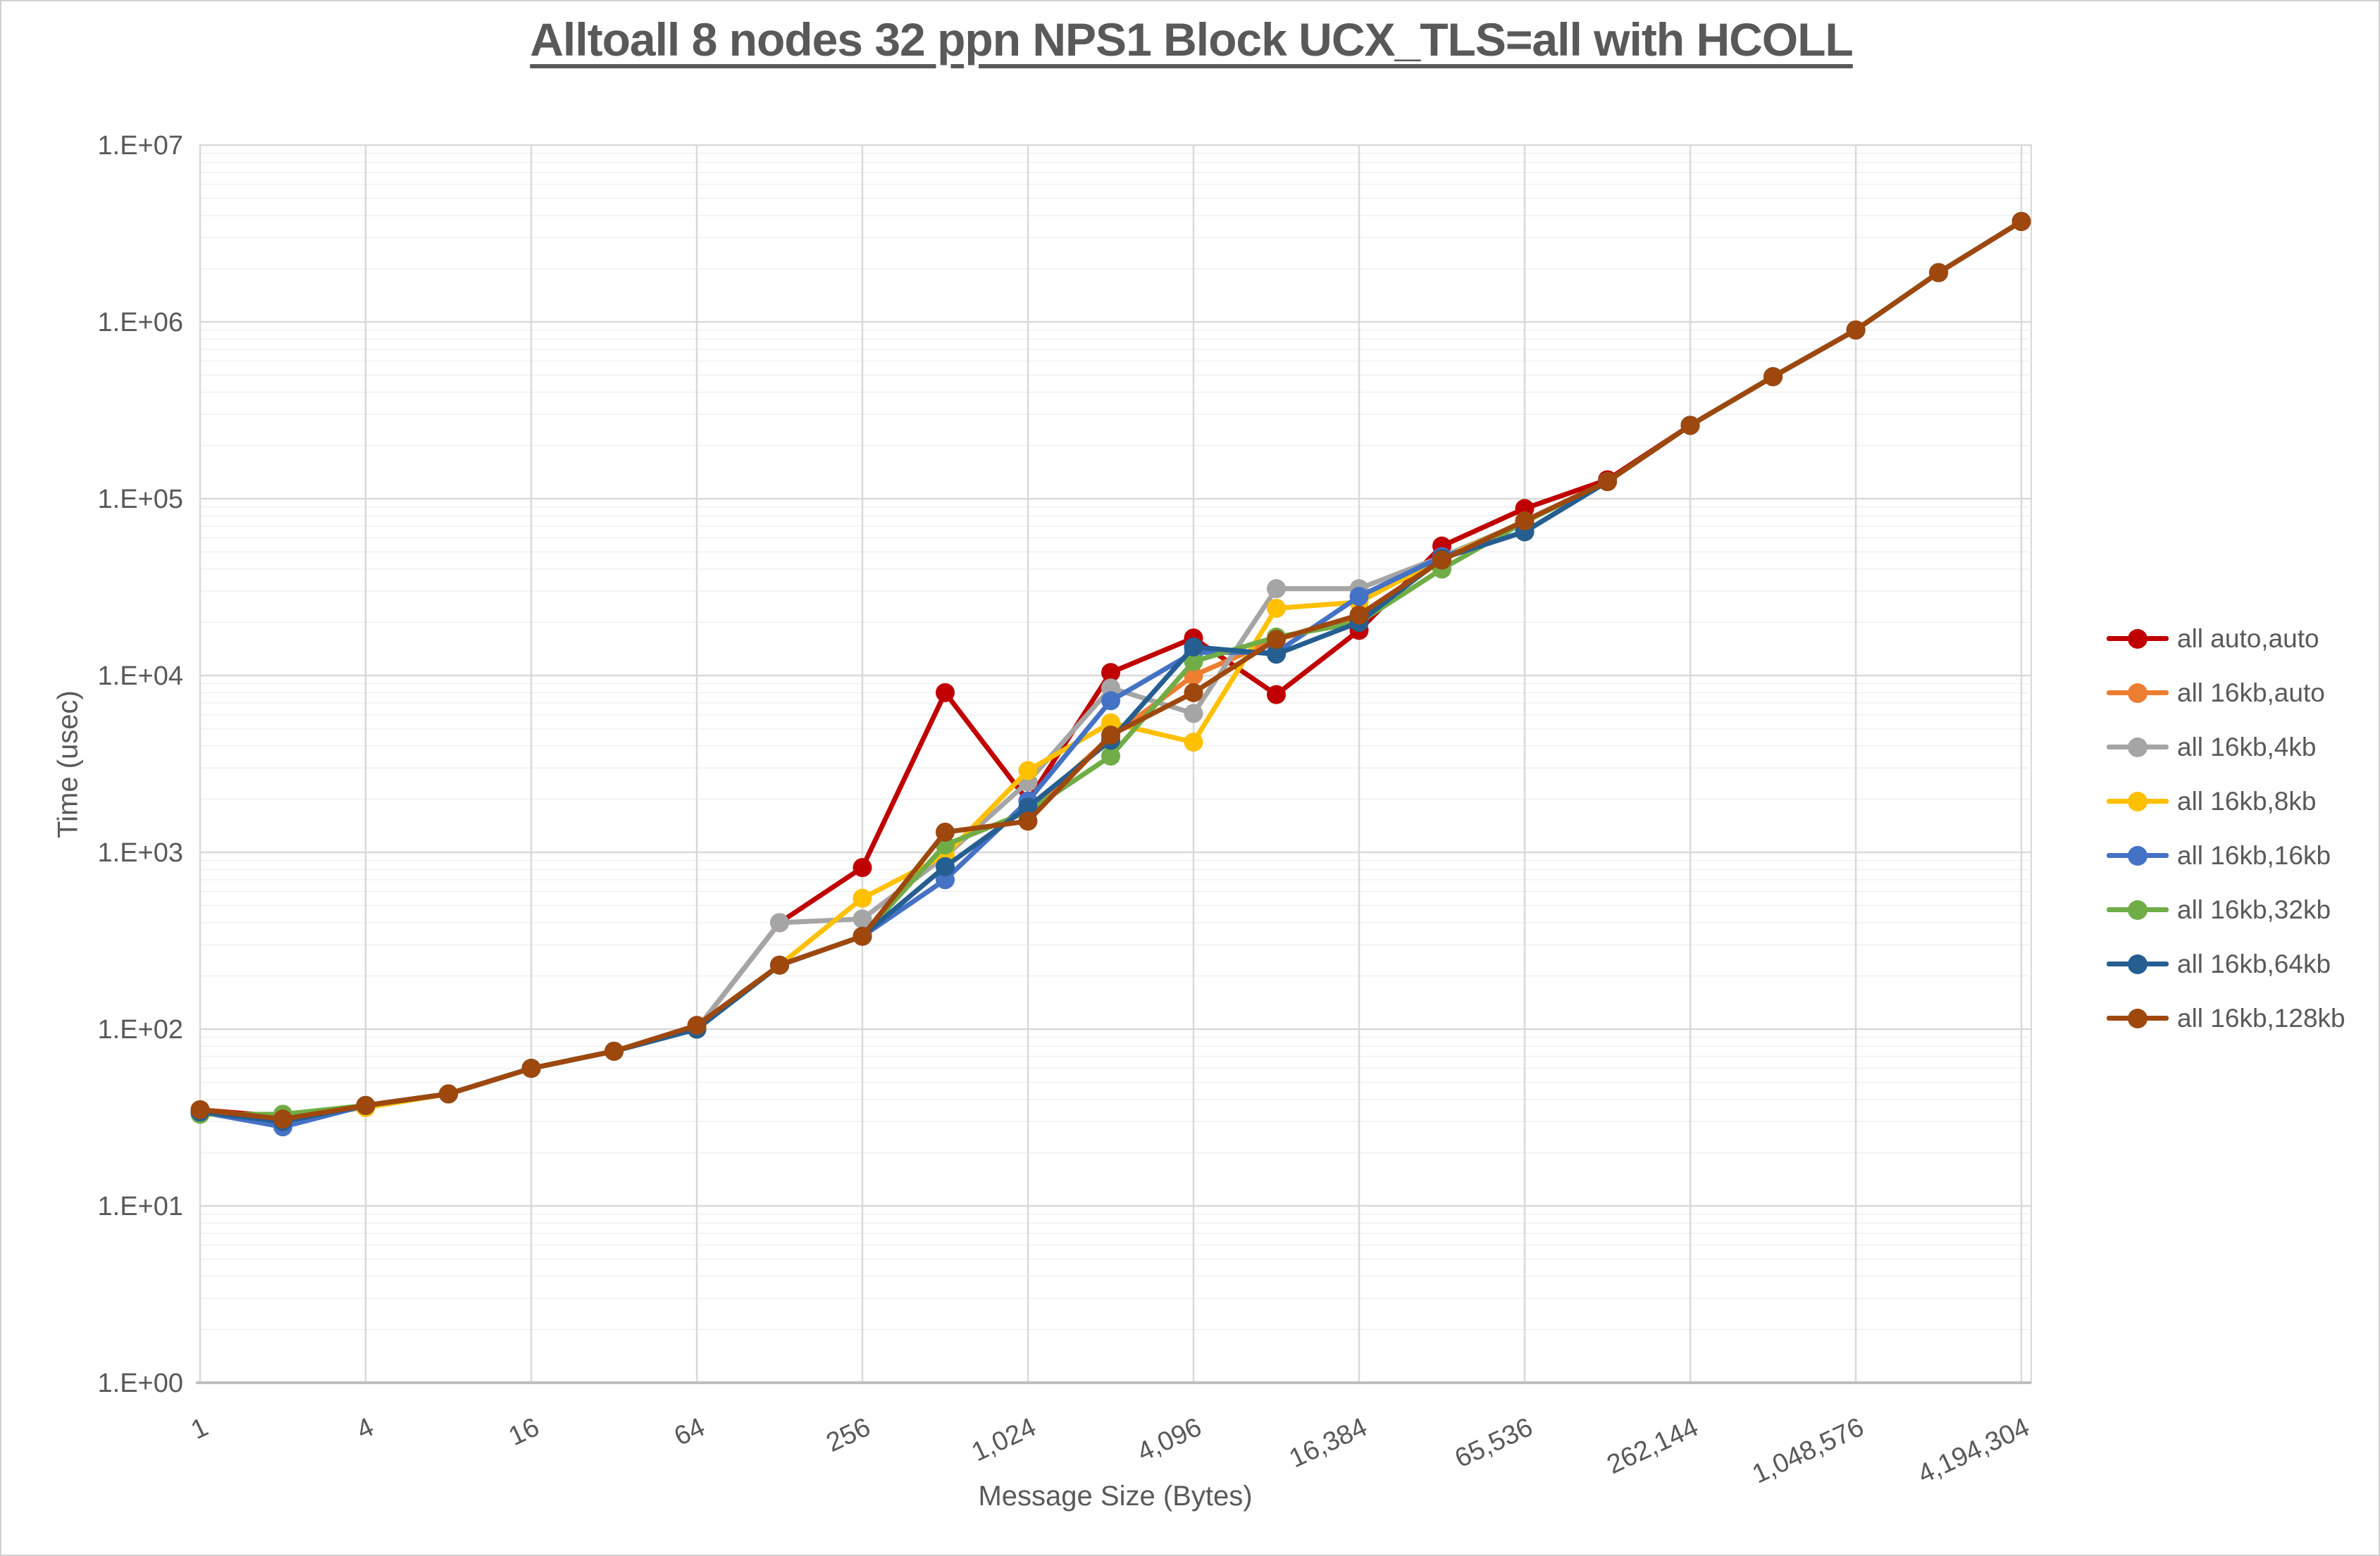 This screenshot has width=2380, height=1556. What do you see at coordinates (365, 1428) in the screenshot?
I see `x-tick-label: 4` at bounding box center [365, 1428].